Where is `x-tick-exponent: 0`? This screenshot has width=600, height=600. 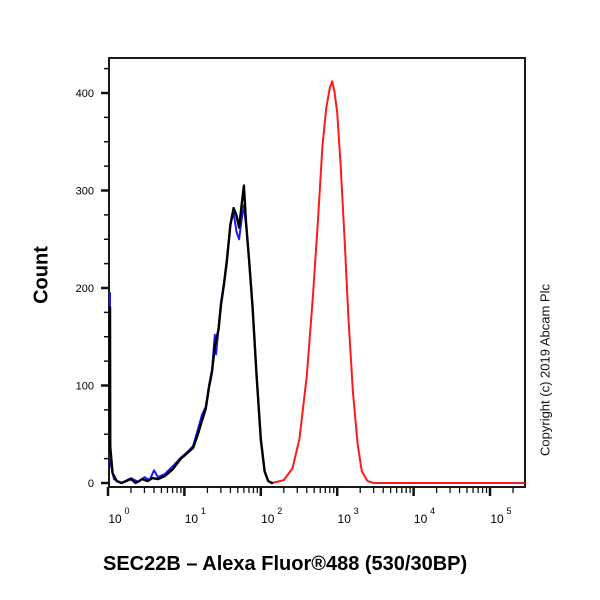 x-tick-exponent: 0 is located at coordinates (126, 511).